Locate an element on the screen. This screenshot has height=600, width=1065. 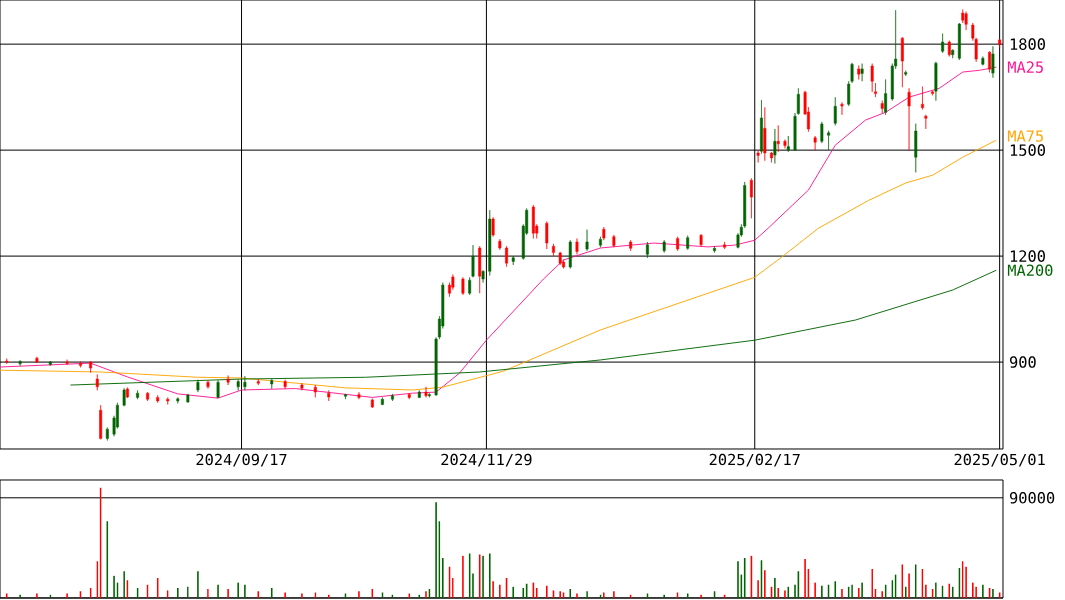
x-tick-label: 2024/11/29 is located at coordinates (486, 460).